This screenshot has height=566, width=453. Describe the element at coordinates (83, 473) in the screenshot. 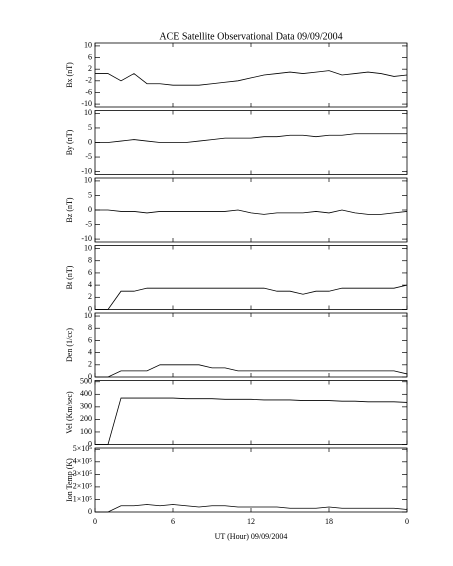

I see `y-tick-label: 3×10⁵` at that location.